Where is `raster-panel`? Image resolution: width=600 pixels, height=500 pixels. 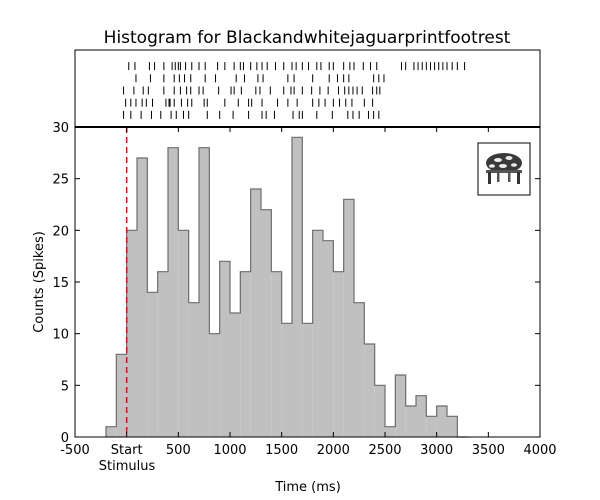 raster-panel is located at coordinates (307, 88).